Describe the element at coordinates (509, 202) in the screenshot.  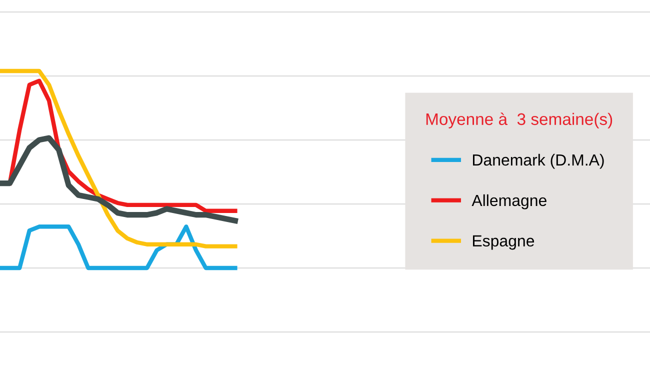
I see `legend-label: Allemagne` at that location.